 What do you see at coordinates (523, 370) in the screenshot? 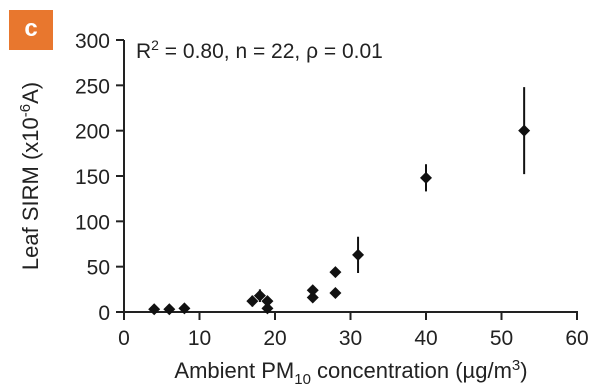
I see `x-axis-label-end: )` at bounding box center [523, 370].